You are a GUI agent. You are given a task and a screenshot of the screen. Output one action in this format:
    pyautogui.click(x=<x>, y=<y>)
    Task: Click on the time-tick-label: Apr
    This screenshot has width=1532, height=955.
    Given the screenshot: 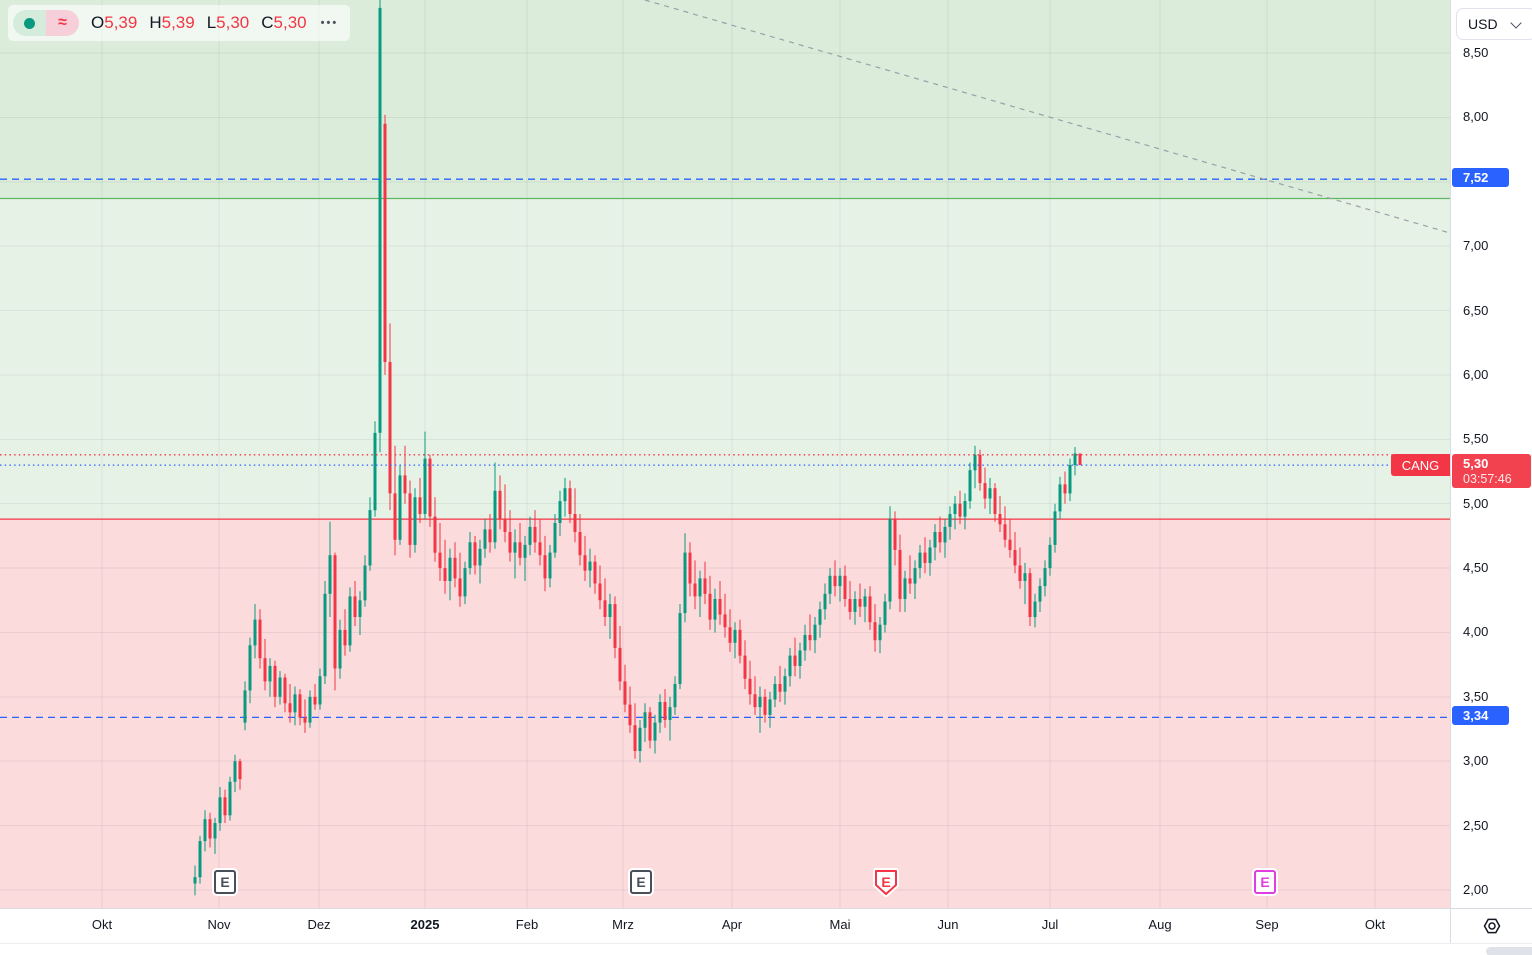 What is the action you would take?
    pyautogui.click(x=732, y=924)
    